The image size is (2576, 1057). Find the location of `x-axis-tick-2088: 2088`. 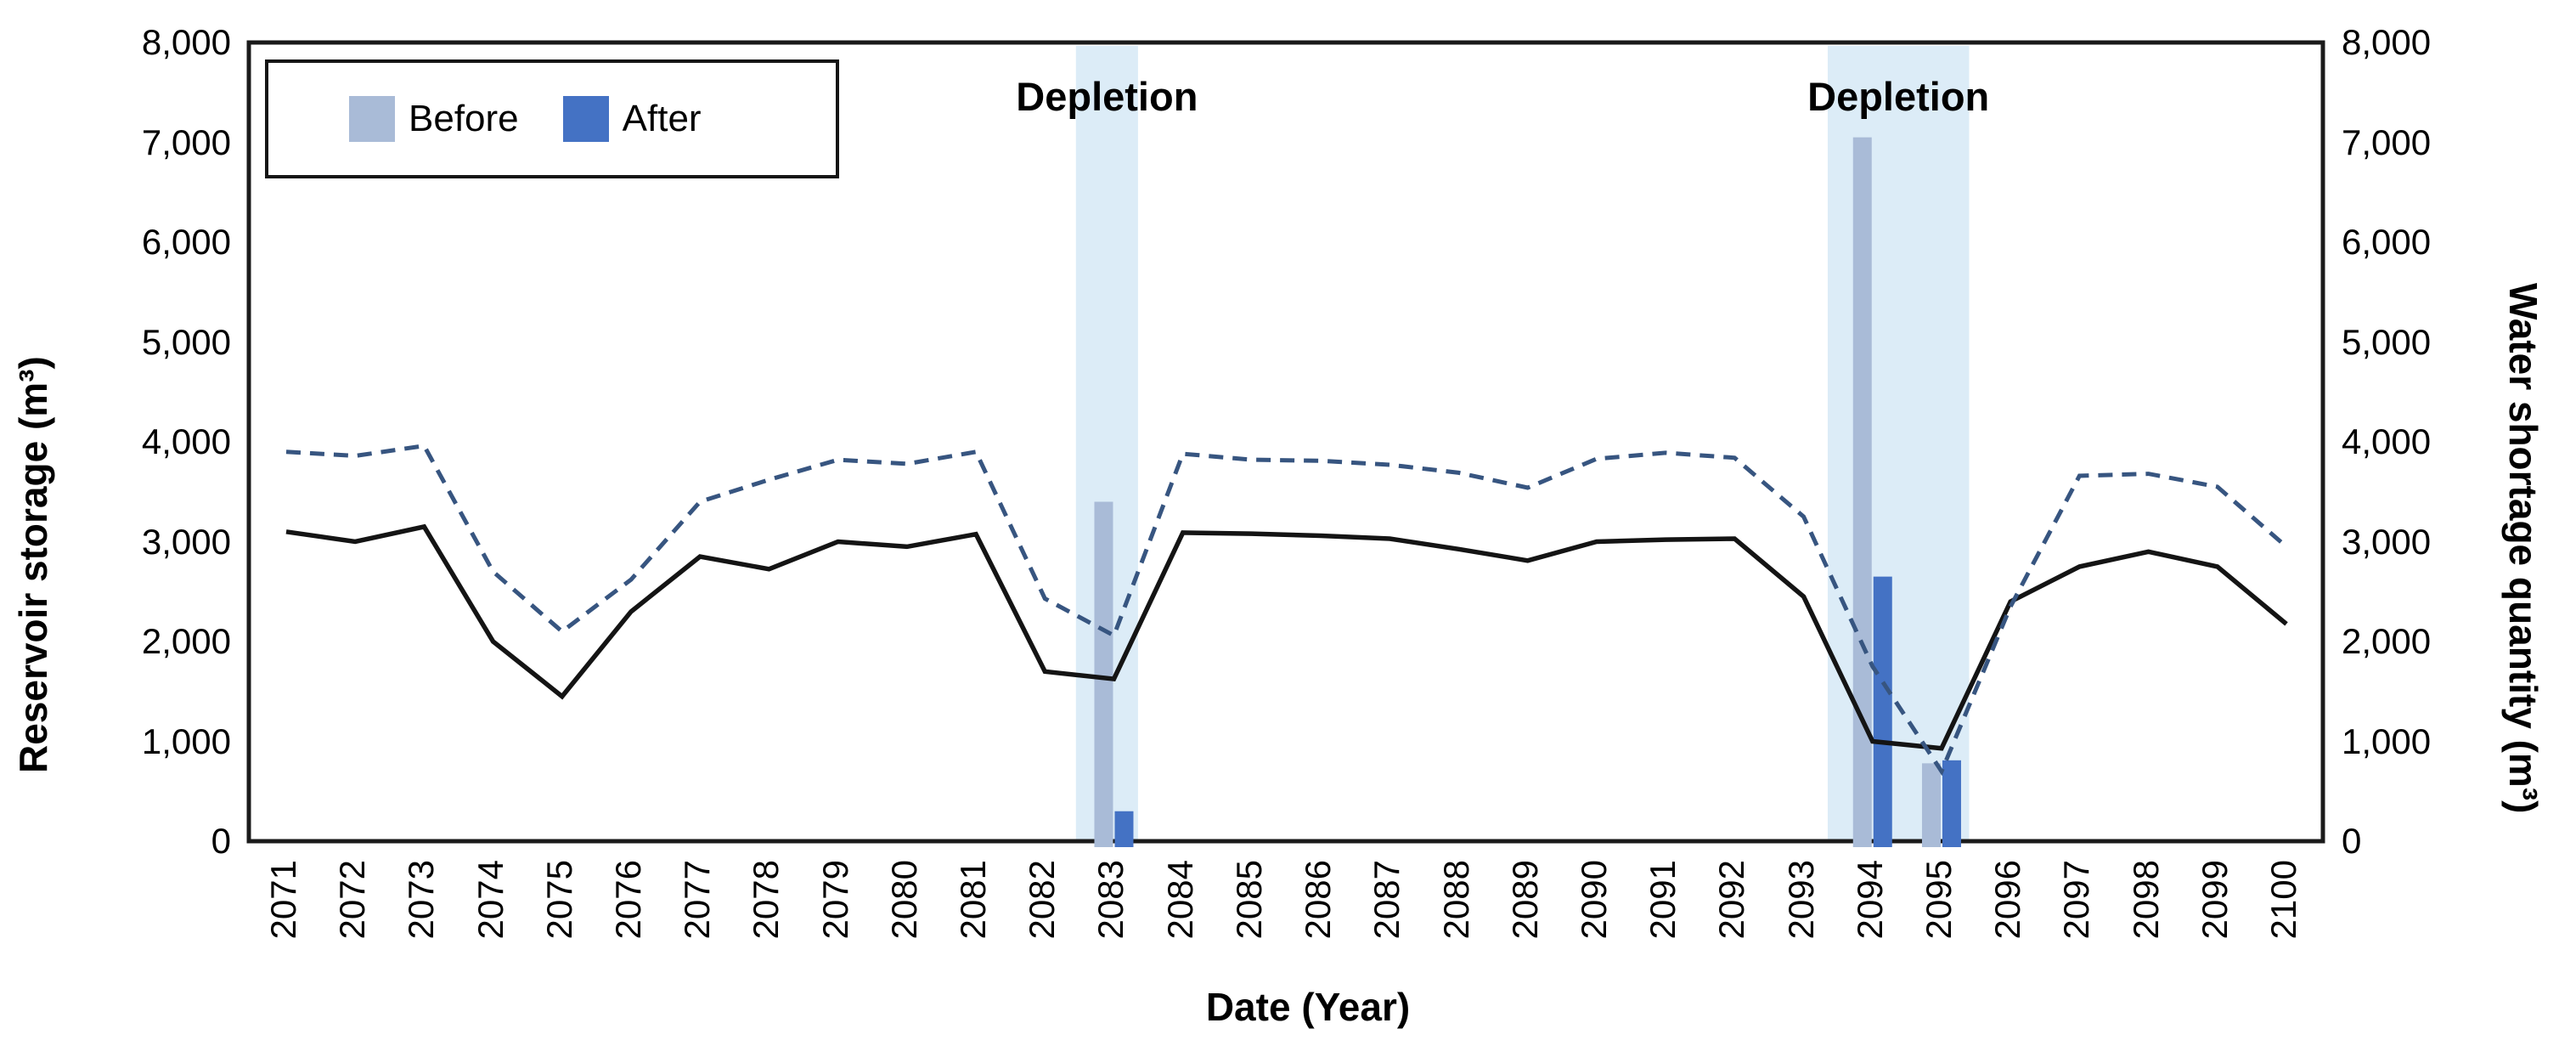

x-axis-tick-2088: 2088 is located at coordinates (1455, 900).